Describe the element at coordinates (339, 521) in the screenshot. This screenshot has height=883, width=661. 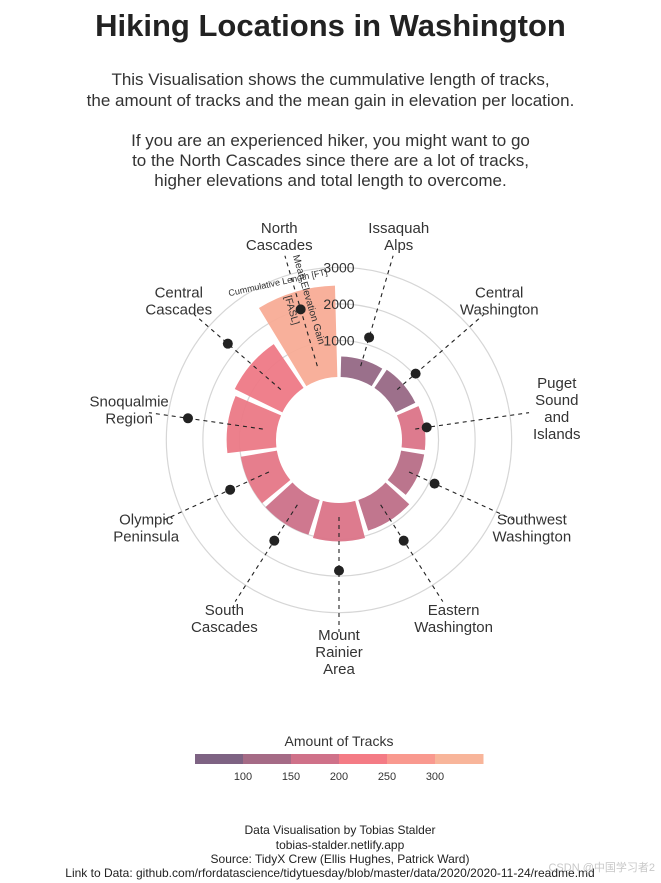
I see `bar-mount-rainier-area` at that location.